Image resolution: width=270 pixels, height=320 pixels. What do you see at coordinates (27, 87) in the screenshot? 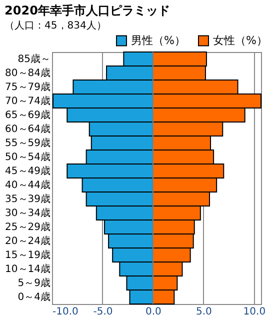
I see `y-tick-label: 75～79歳` at bounding box center [27, 87].